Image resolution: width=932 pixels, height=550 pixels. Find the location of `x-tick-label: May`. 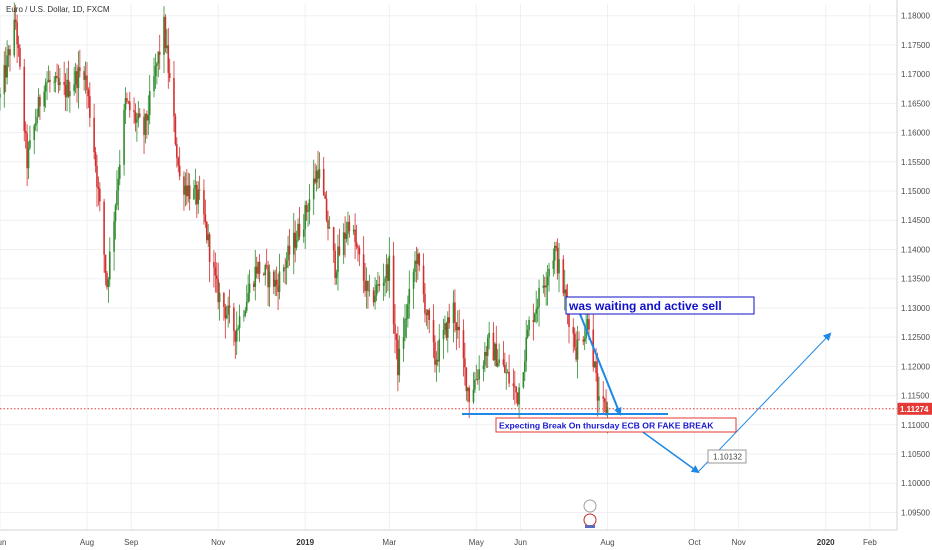

x-tick-label: May is located at coordinates (476, 542).